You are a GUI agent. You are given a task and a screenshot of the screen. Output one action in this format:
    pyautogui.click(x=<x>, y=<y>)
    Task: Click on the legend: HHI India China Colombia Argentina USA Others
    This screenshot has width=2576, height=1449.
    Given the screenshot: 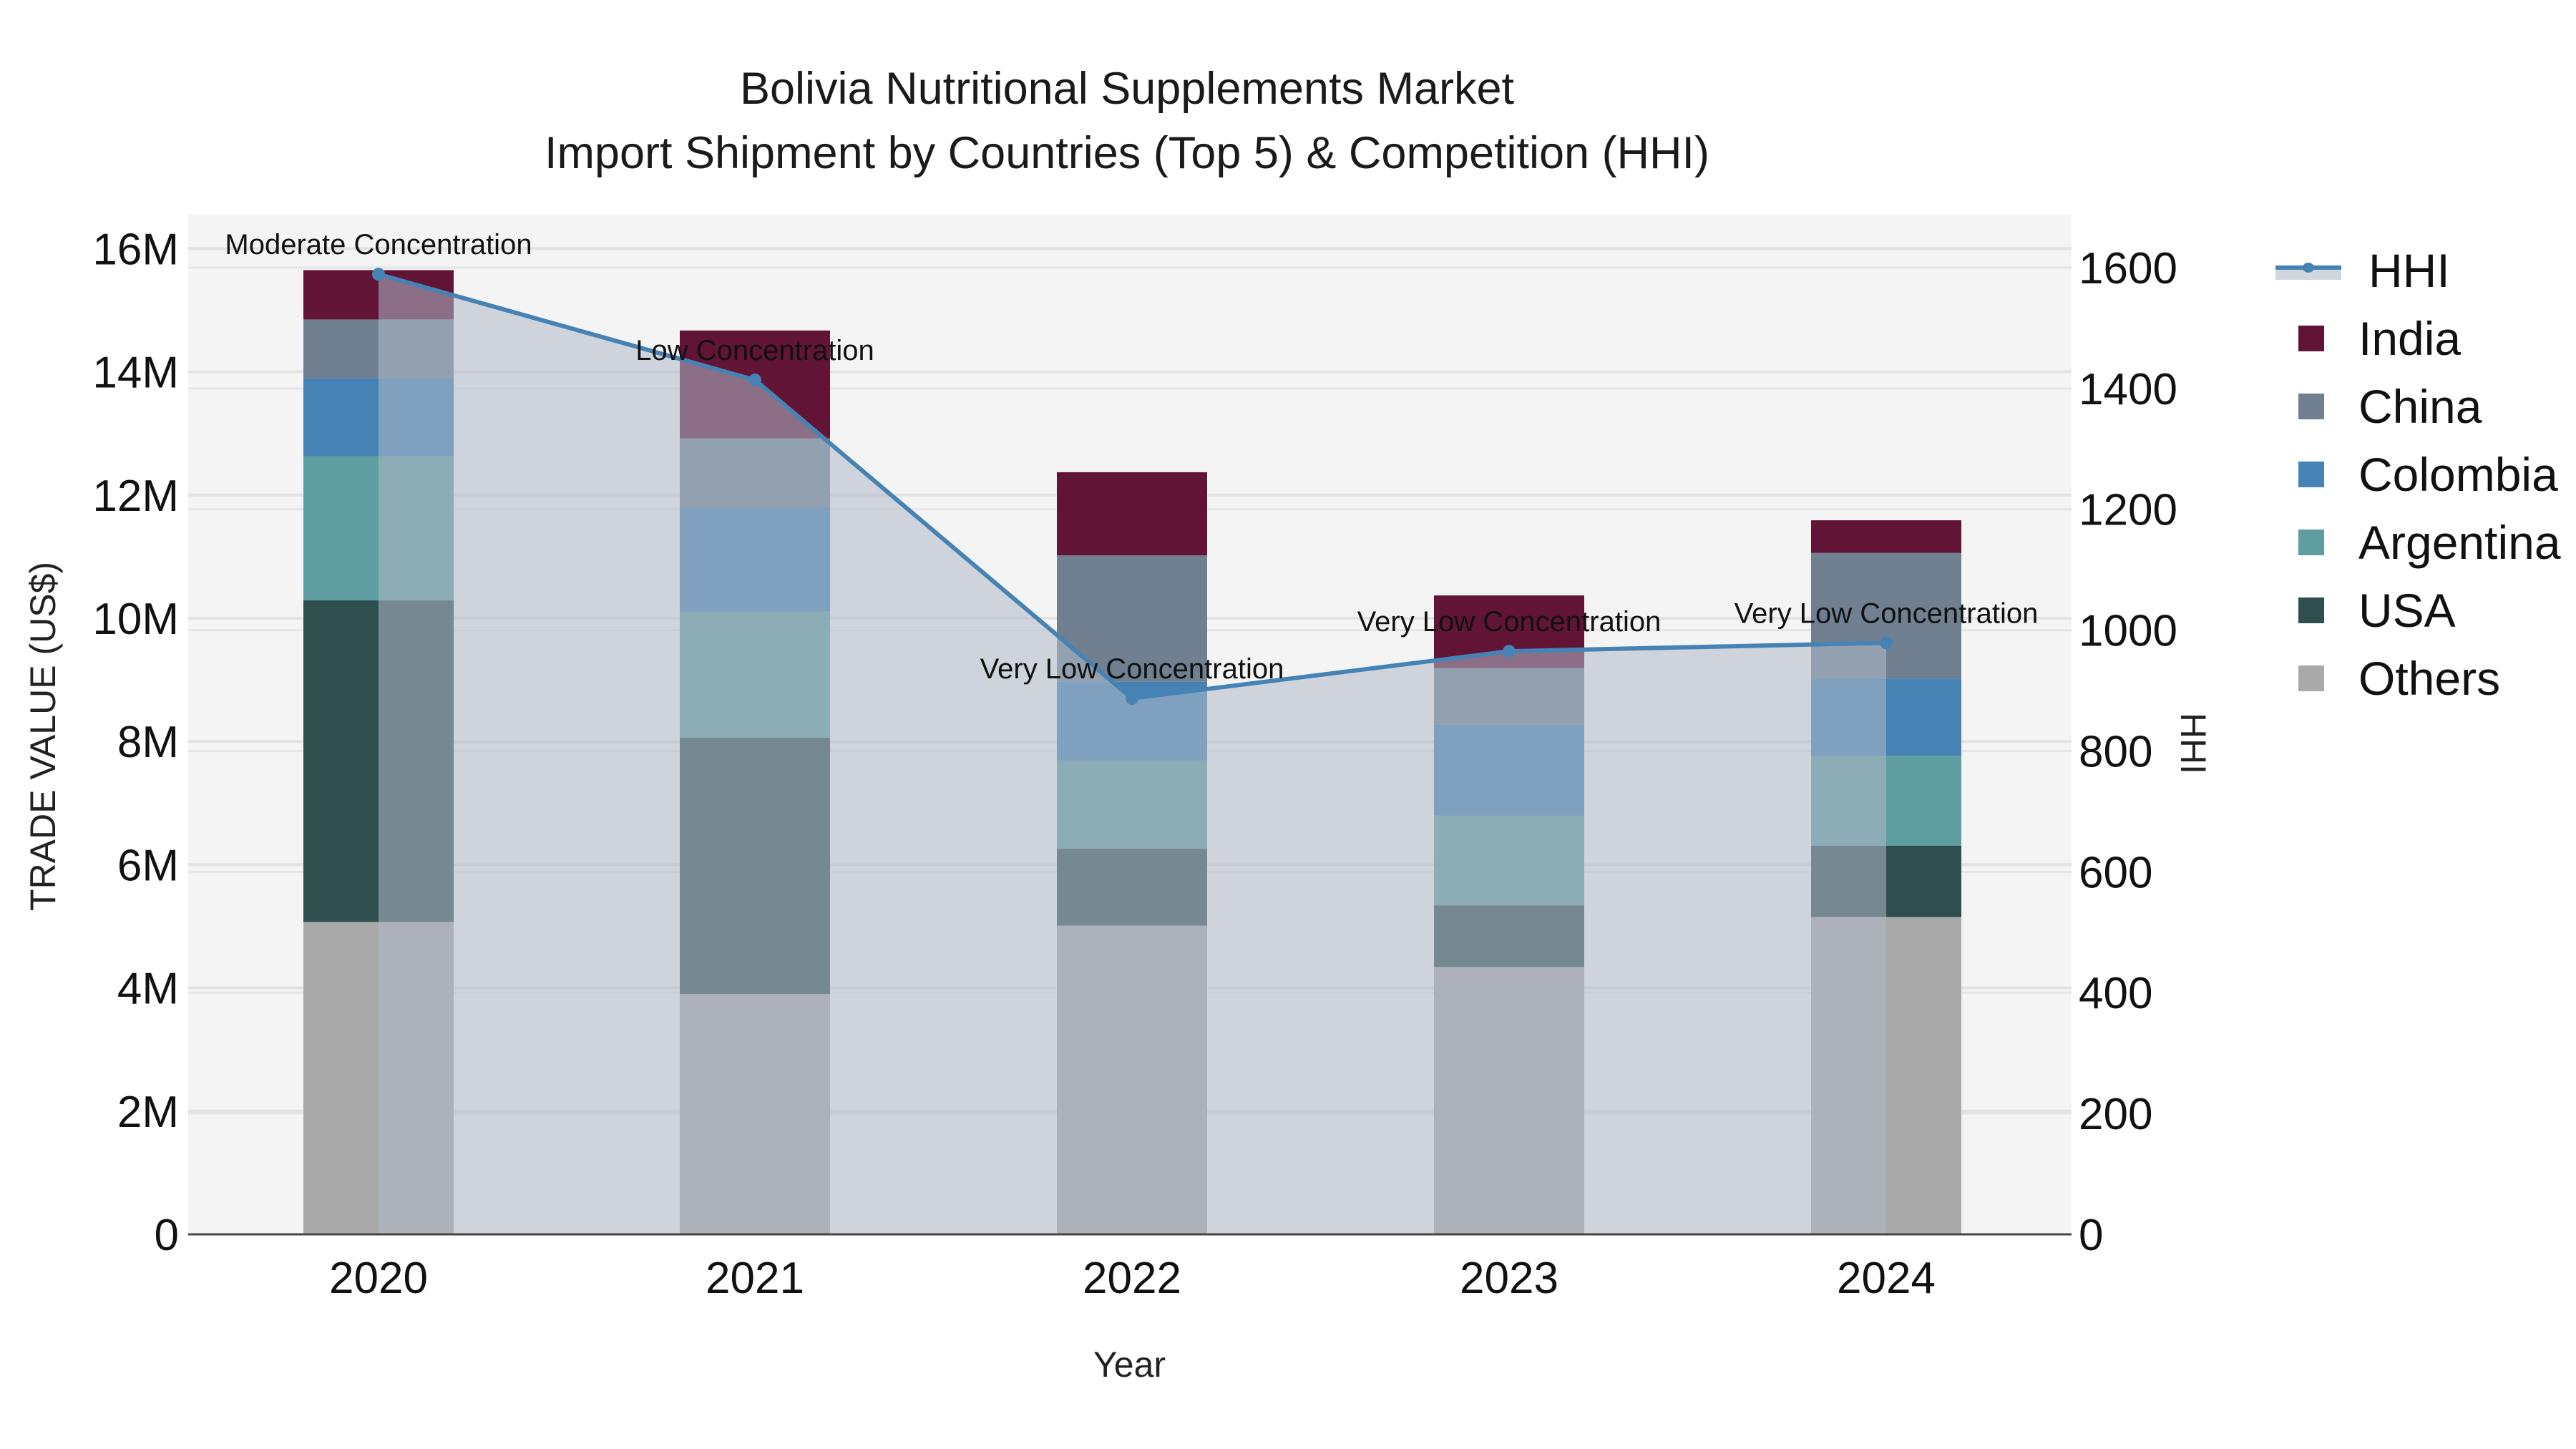 What is the action you would take?
    pyautogui.click(x=2418, y=474)
    